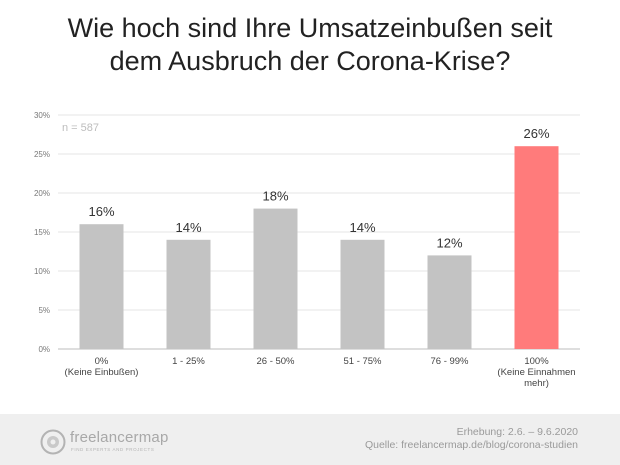 This screenshot has width=620, height=465. What do you see at coordinates (102, 372) in the screenshot?
I see `x-tick-label: (Keine Einbußen)` at bounding box center [102, 372].